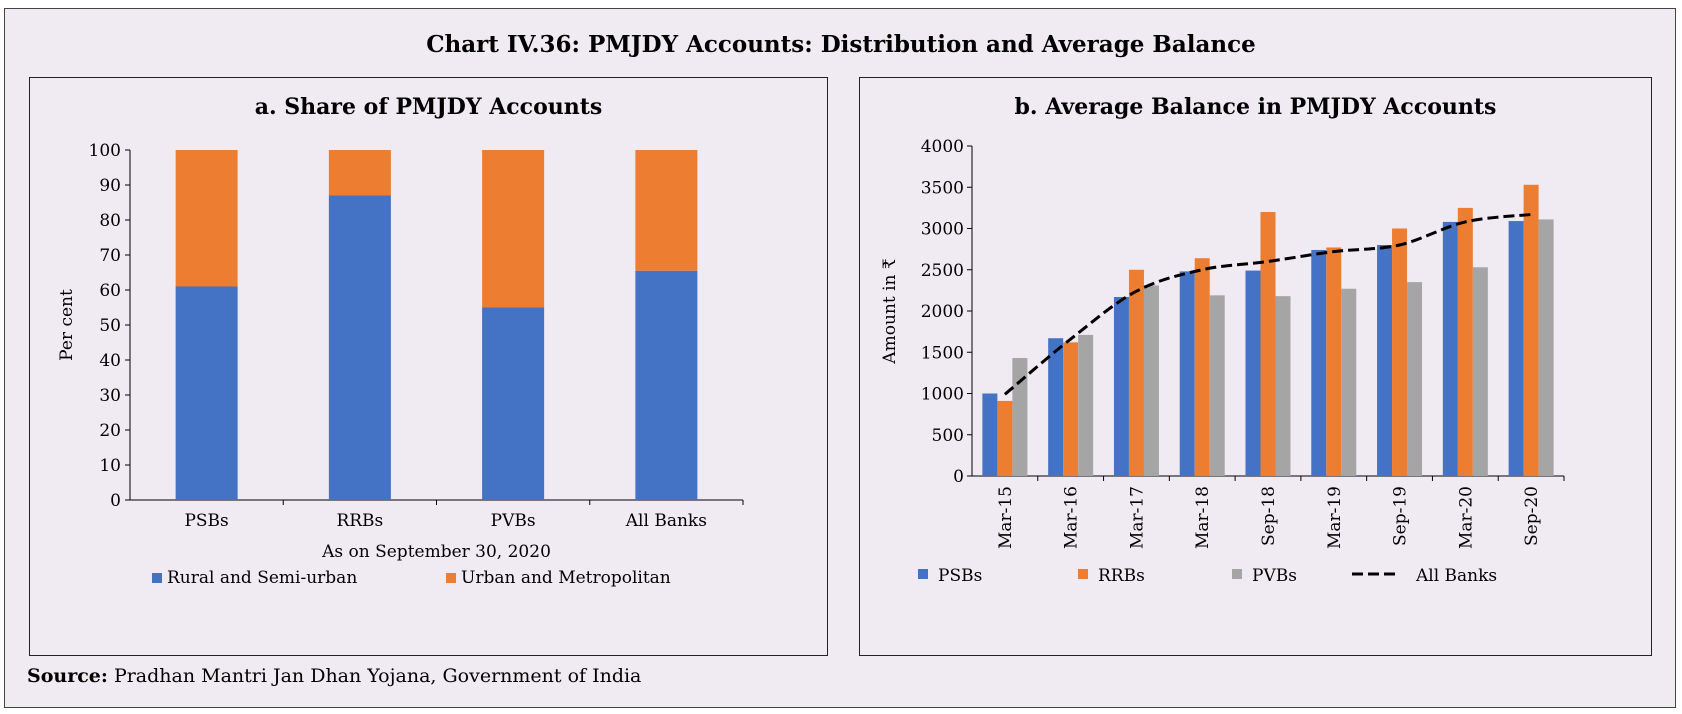 The image size is (1682, 714). I want to click on y-tick-label: 2000, so click(942, 312).